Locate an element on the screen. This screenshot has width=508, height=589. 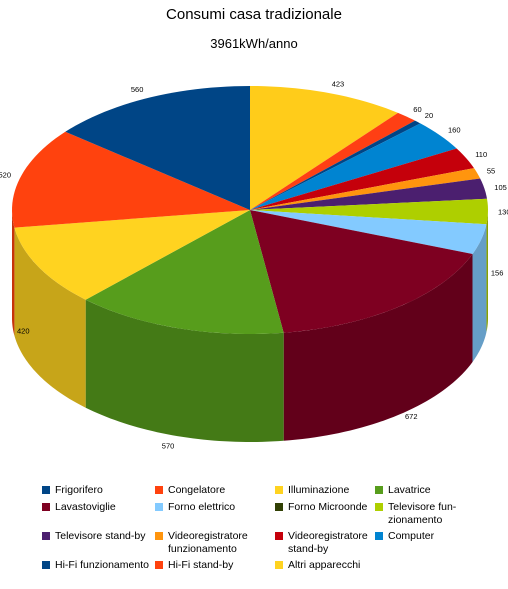
legend-label: Frigorifero is located at coordinates (79, 490).